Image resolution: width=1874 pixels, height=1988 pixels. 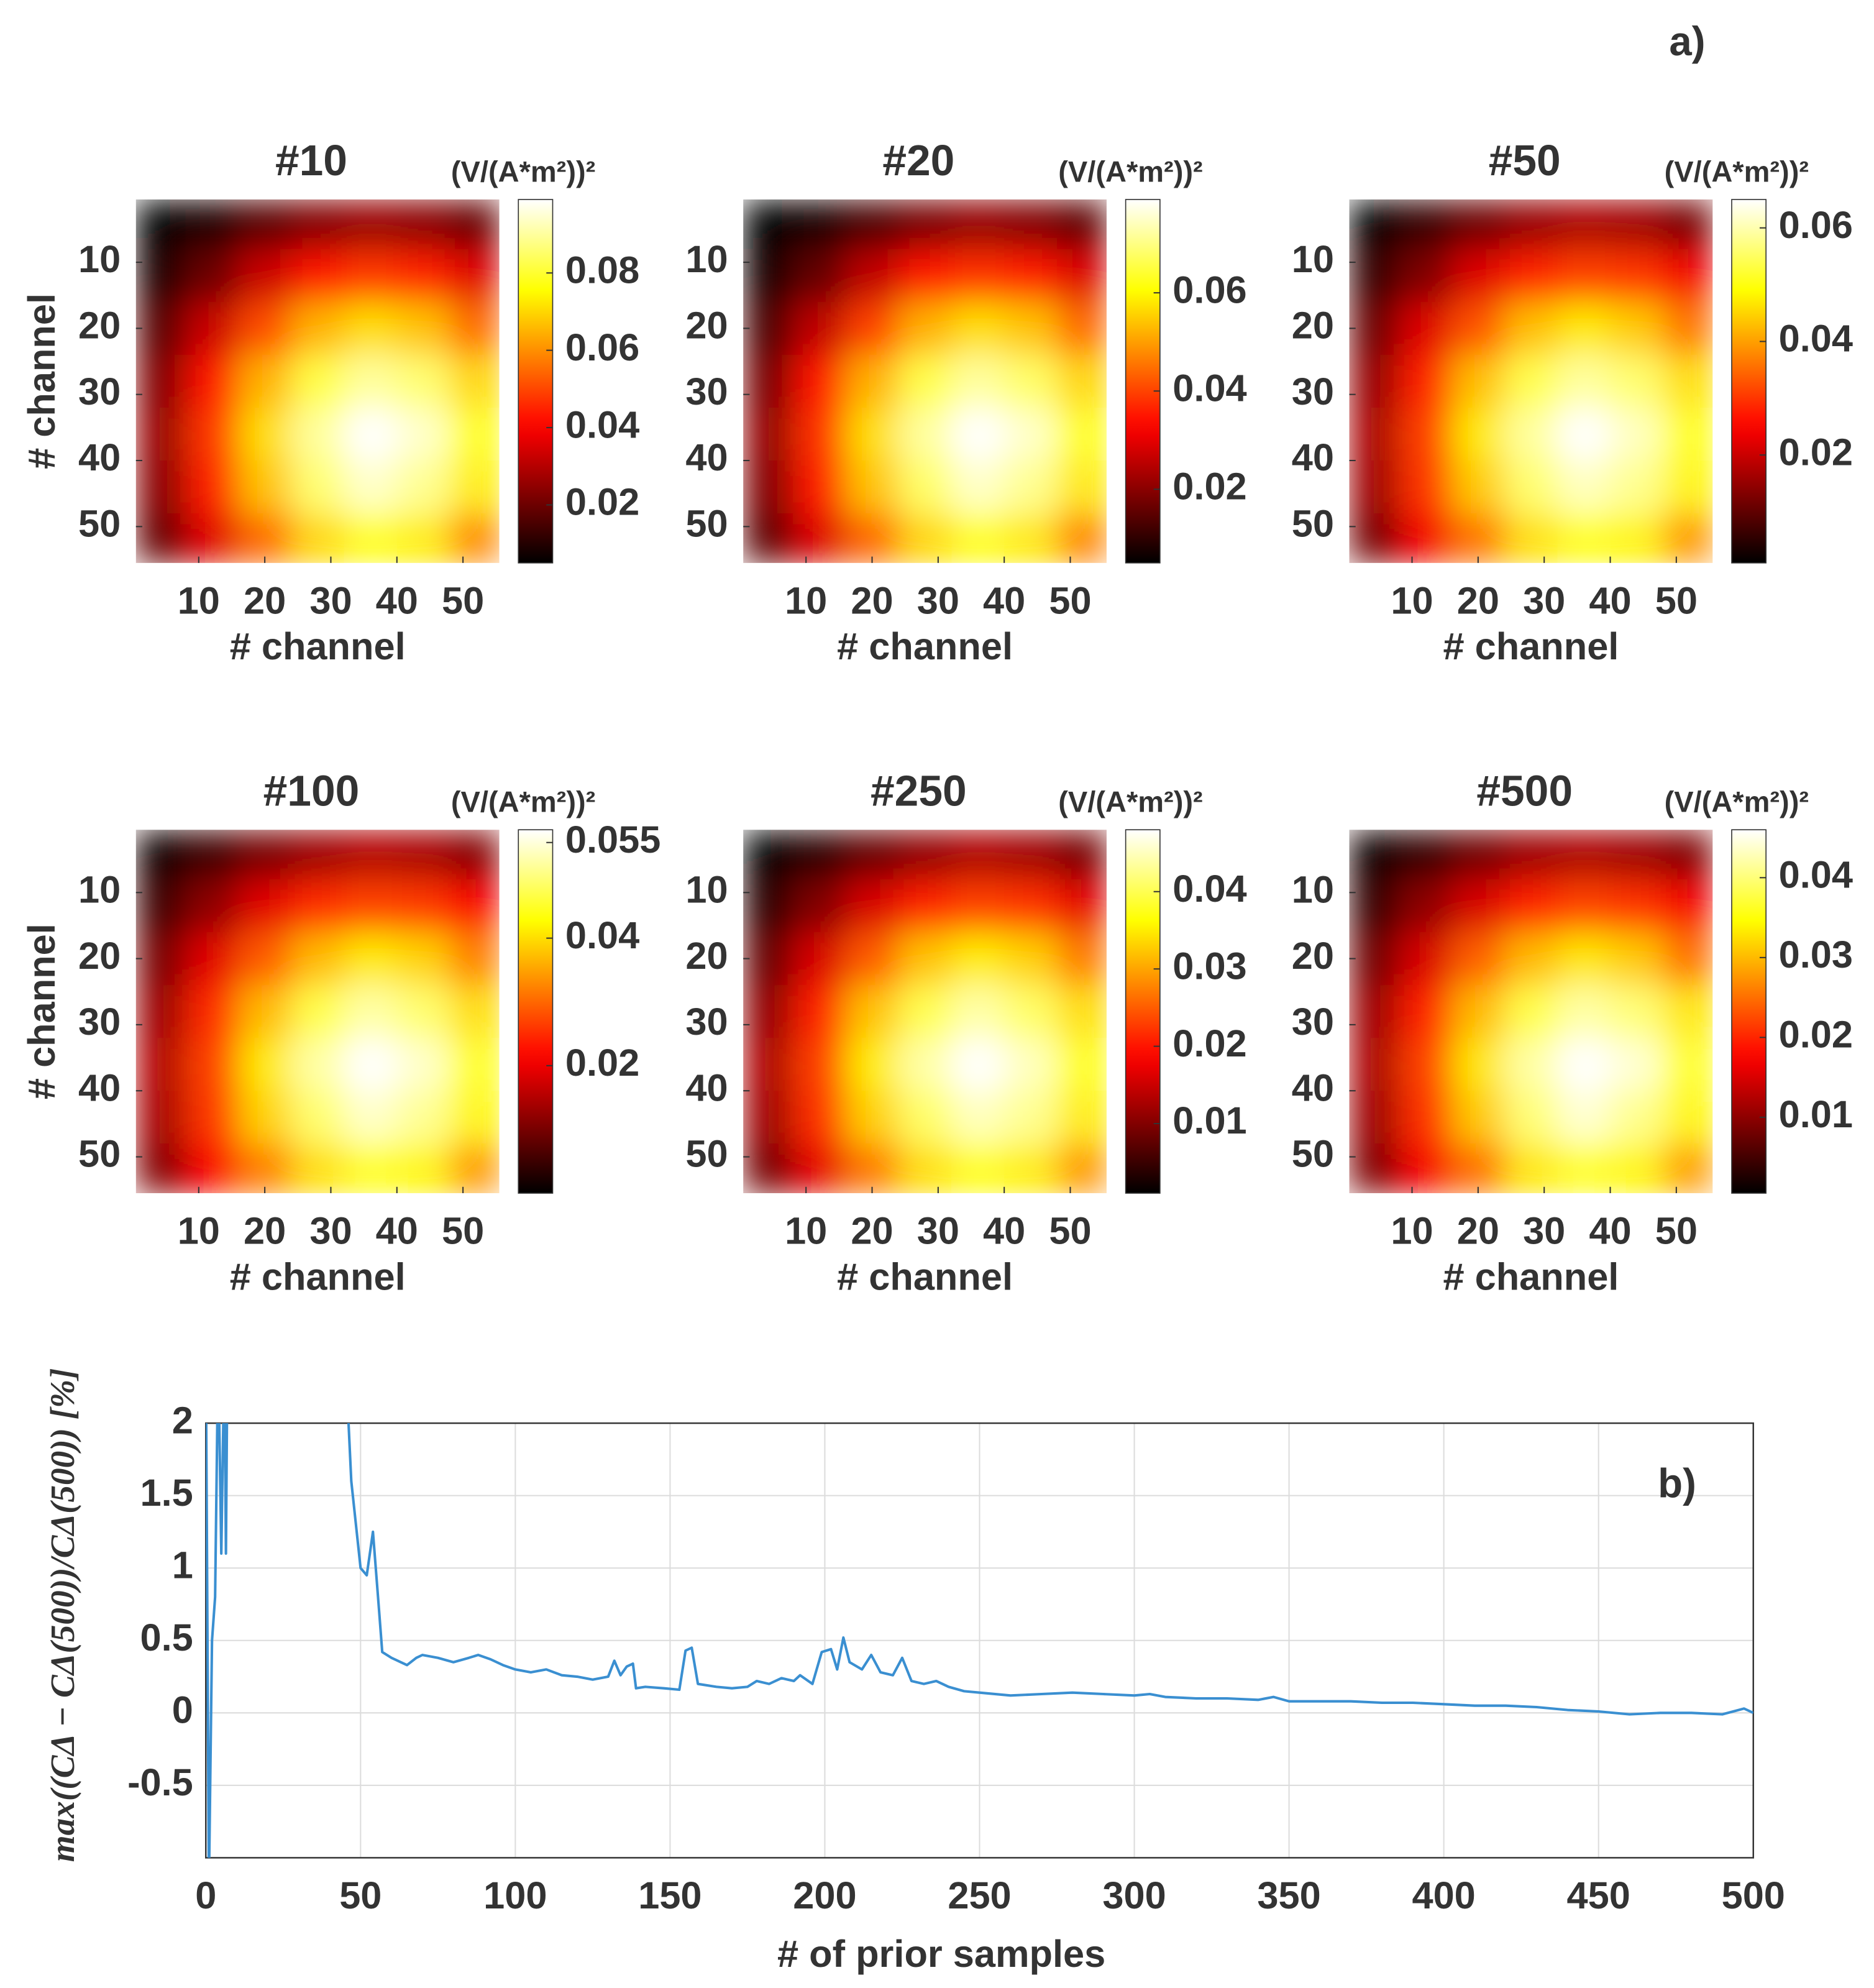 What do you see at coordinates (166, 1492) in the screenshot?
I see `y-tick-label: 1.5` at bounding box center [166, 1492].